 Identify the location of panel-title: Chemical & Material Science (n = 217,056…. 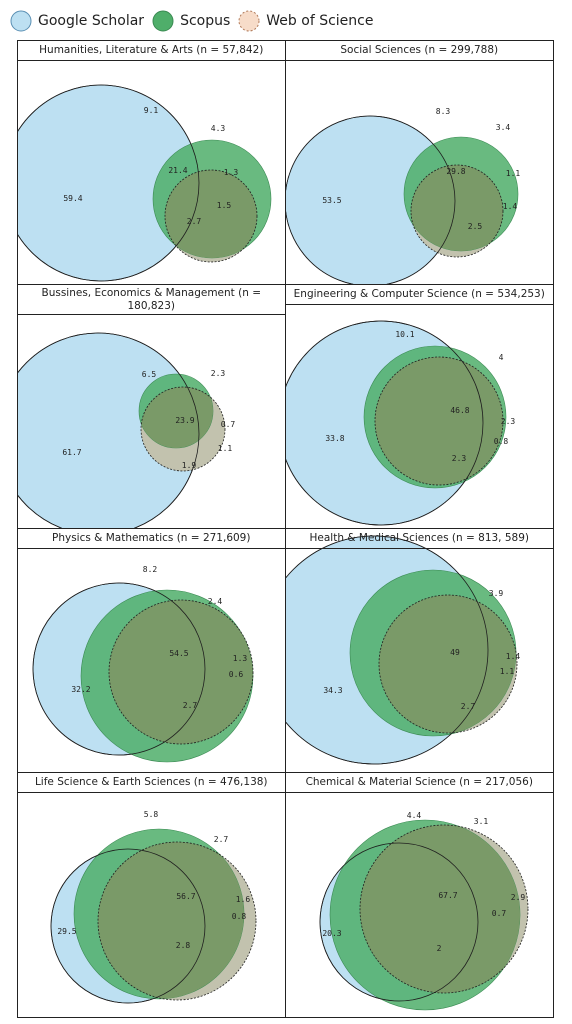
(419, 783).